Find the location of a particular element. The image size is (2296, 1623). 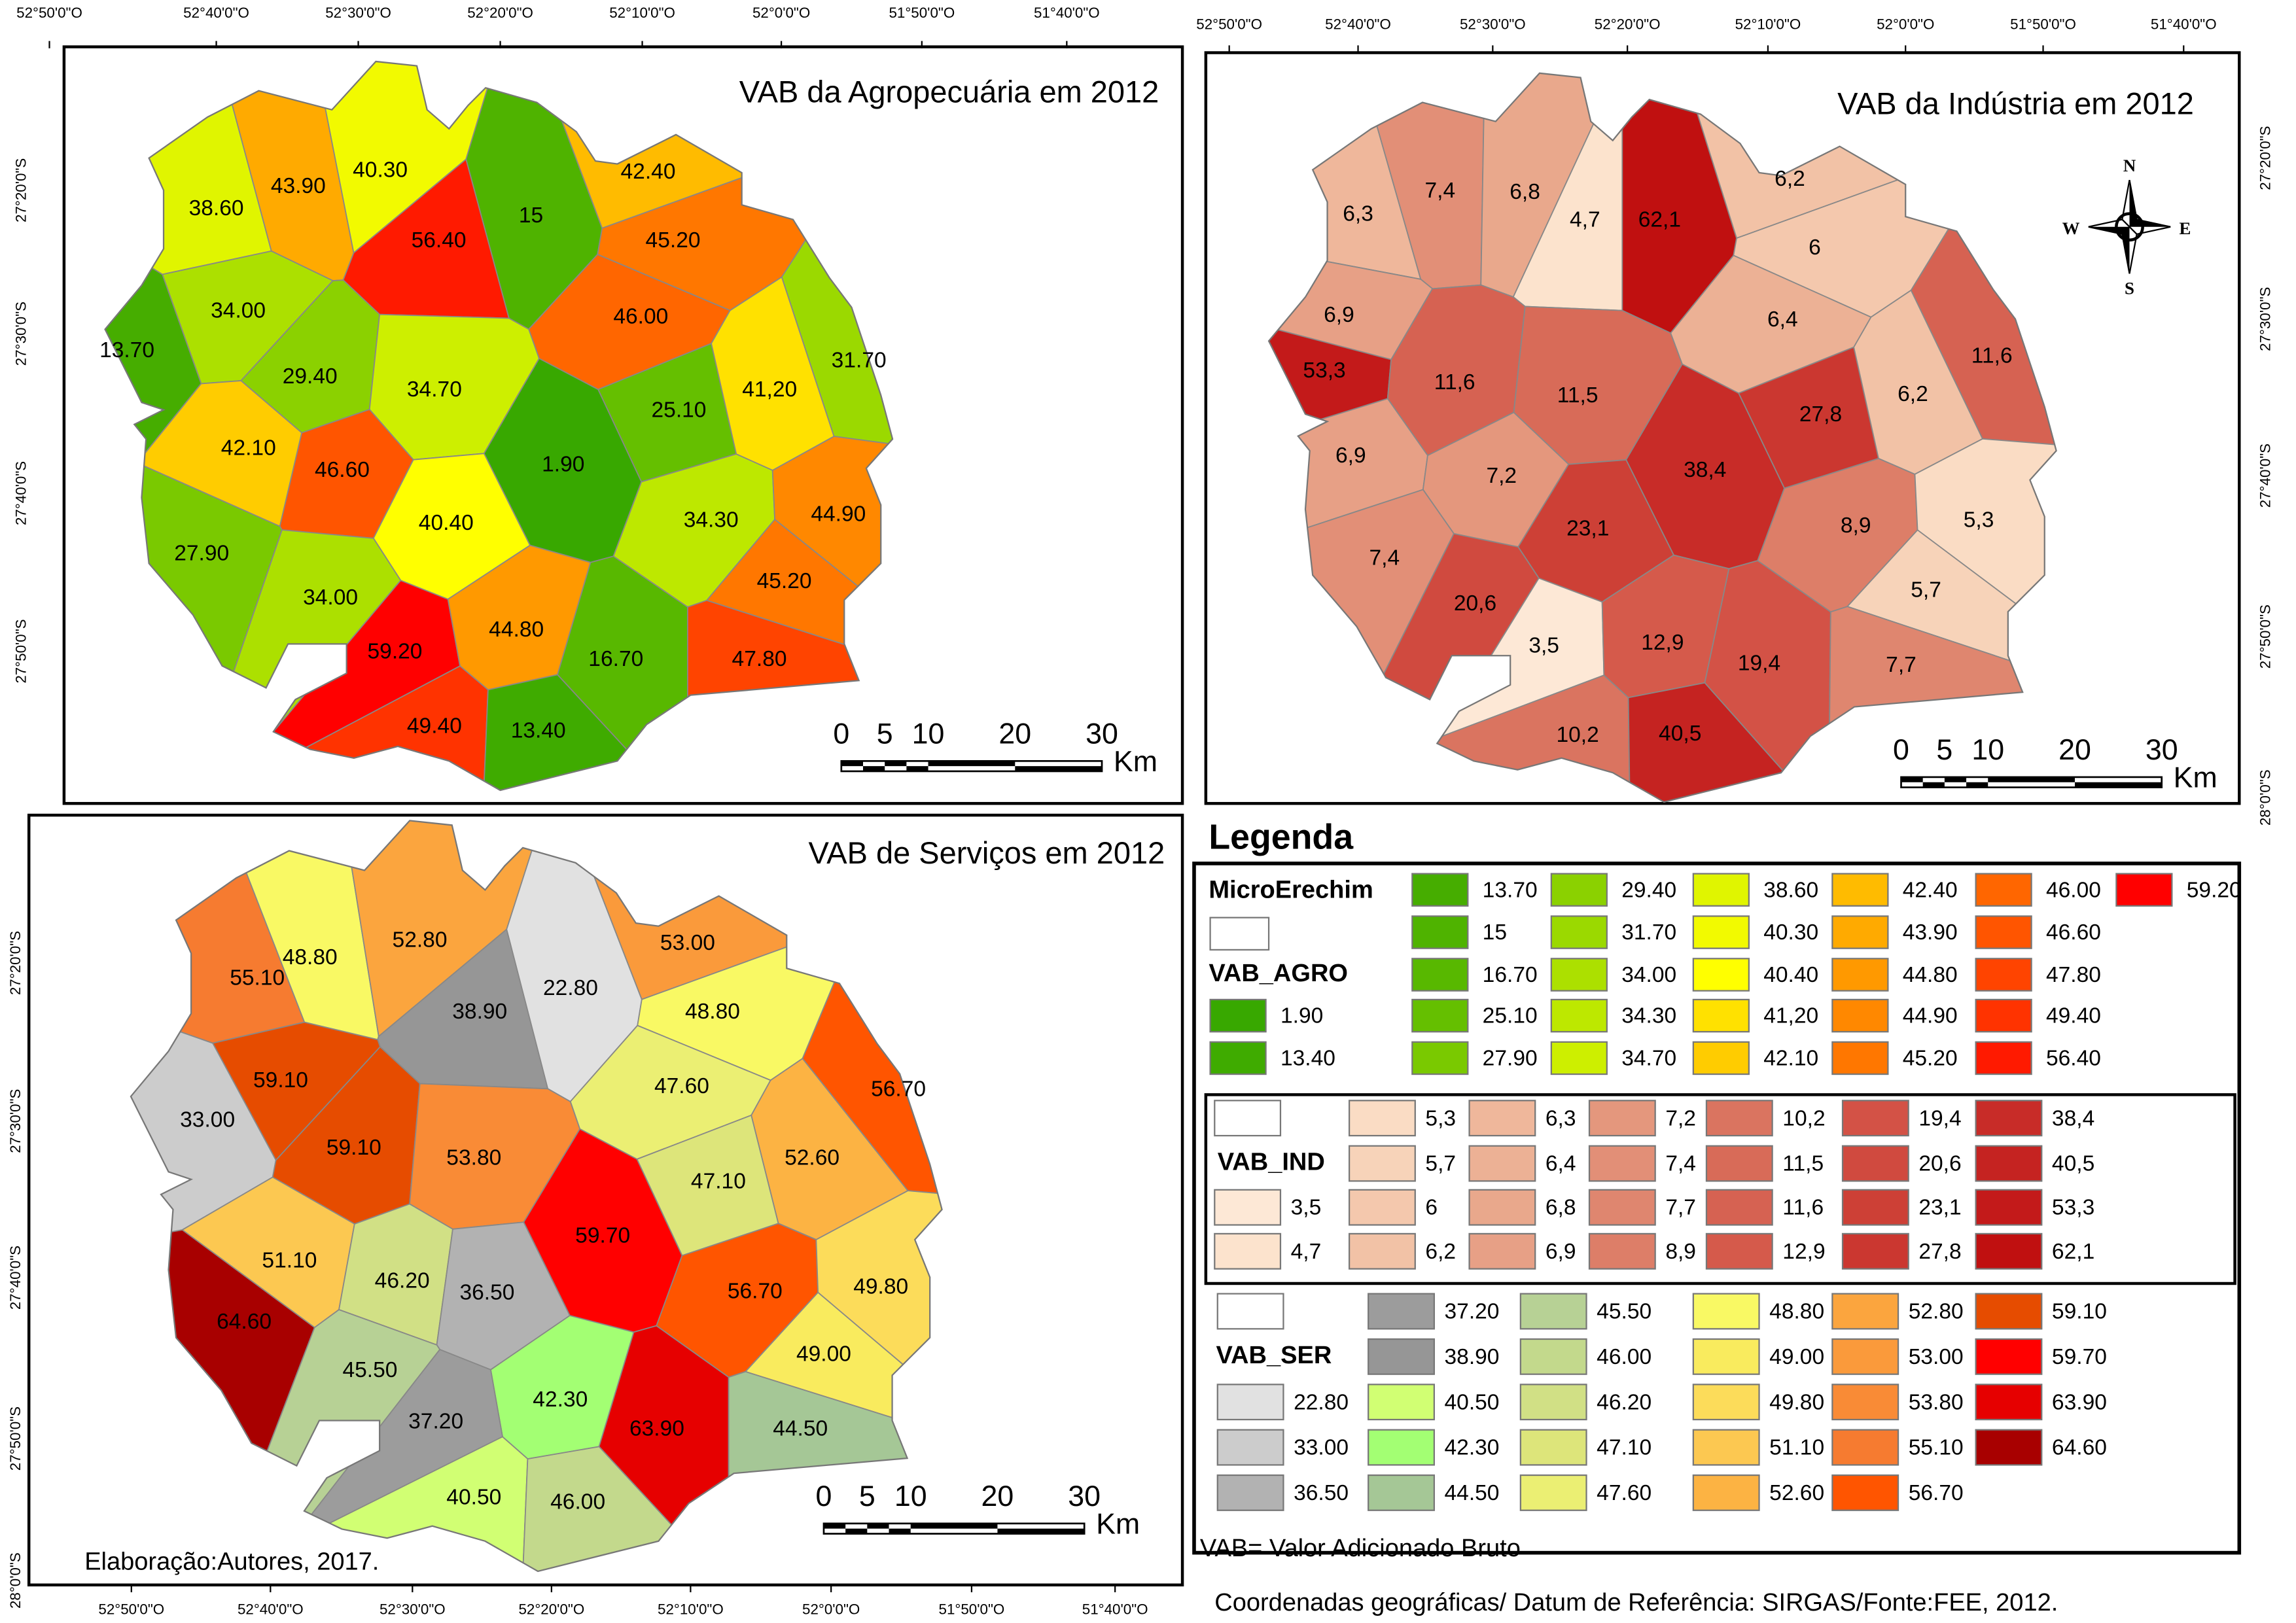

legend-value-label: 42.10 is located at coordinates (1790, 1059).